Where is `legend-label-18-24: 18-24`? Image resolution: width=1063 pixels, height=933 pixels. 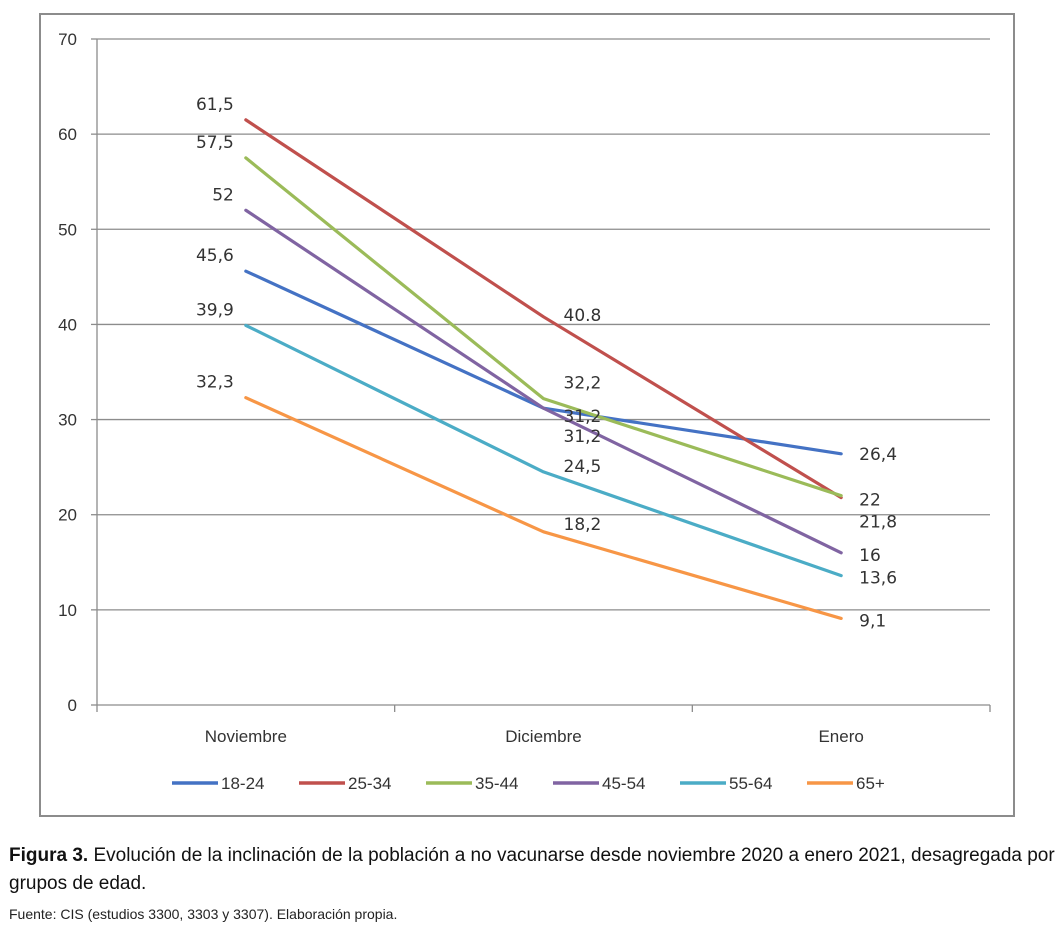 legend-label-18-24: 18-24 is located at coordinates (242, 783).